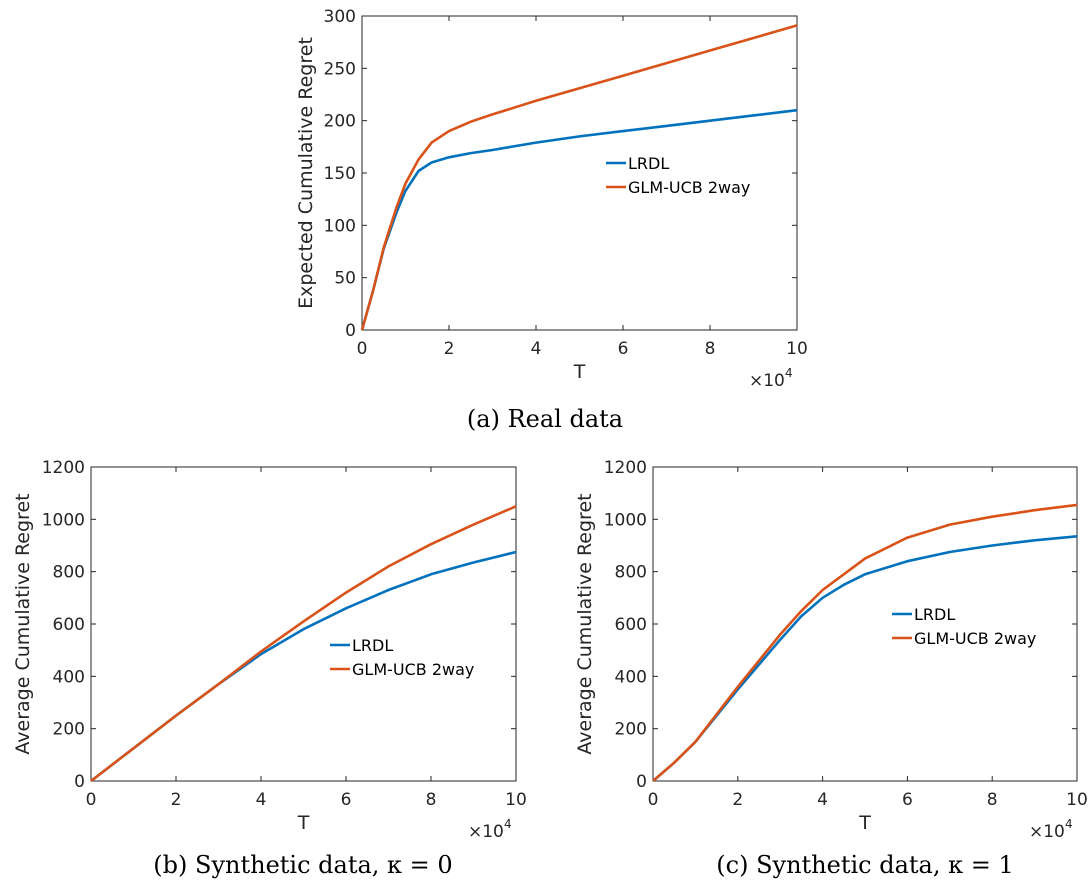 The width and height of the screenshot is (1091, 888). What do you see at coordinates (340, 69) in the screenshot?
I see `y-tick-label: 250` at bounding box center [340, 69].